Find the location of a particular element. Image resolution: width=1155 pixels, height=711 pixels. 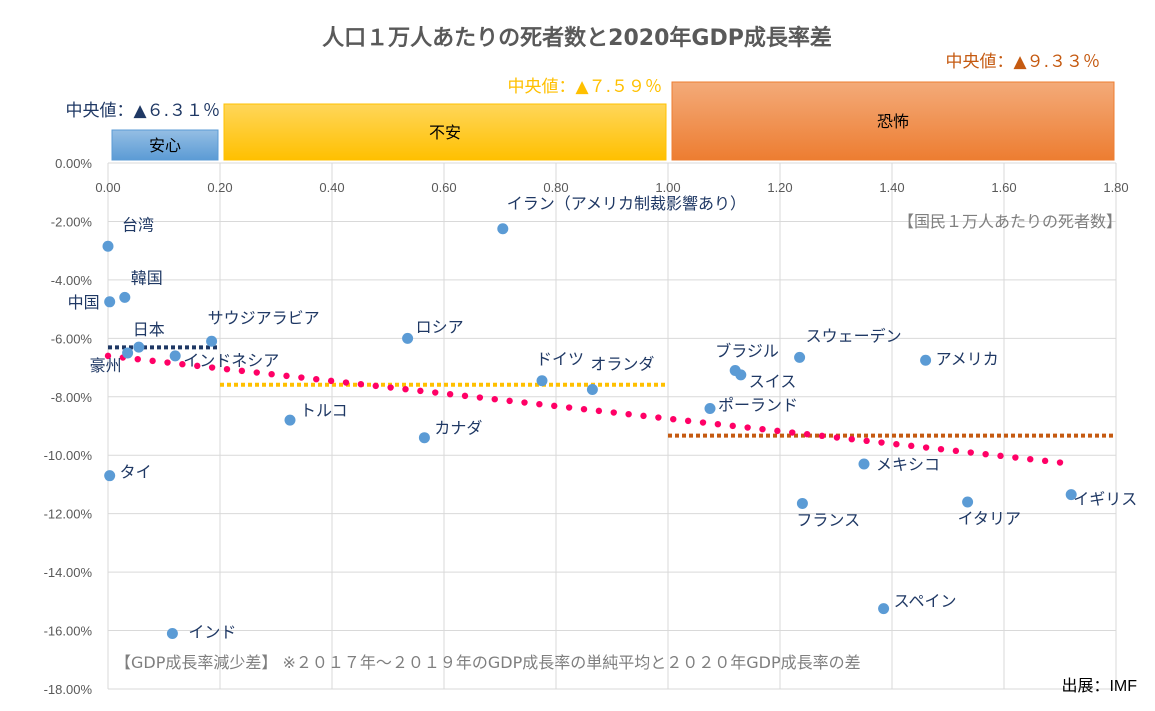

point-label: アメリカ is located at coordinates (967, 358).